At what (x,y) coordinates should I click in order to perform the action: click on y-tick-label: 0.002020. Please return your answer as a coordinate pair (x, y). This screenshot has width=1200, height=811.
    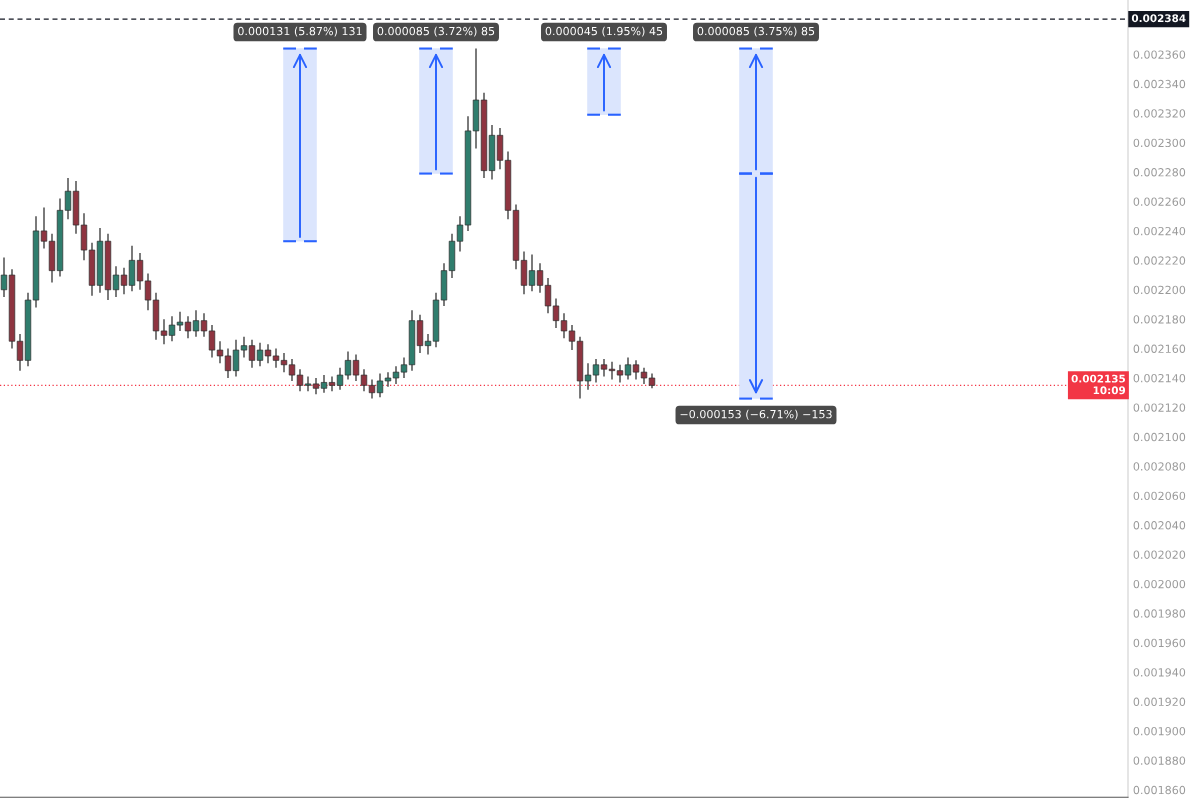
    Looking at the image, I should click on (1159, 554).